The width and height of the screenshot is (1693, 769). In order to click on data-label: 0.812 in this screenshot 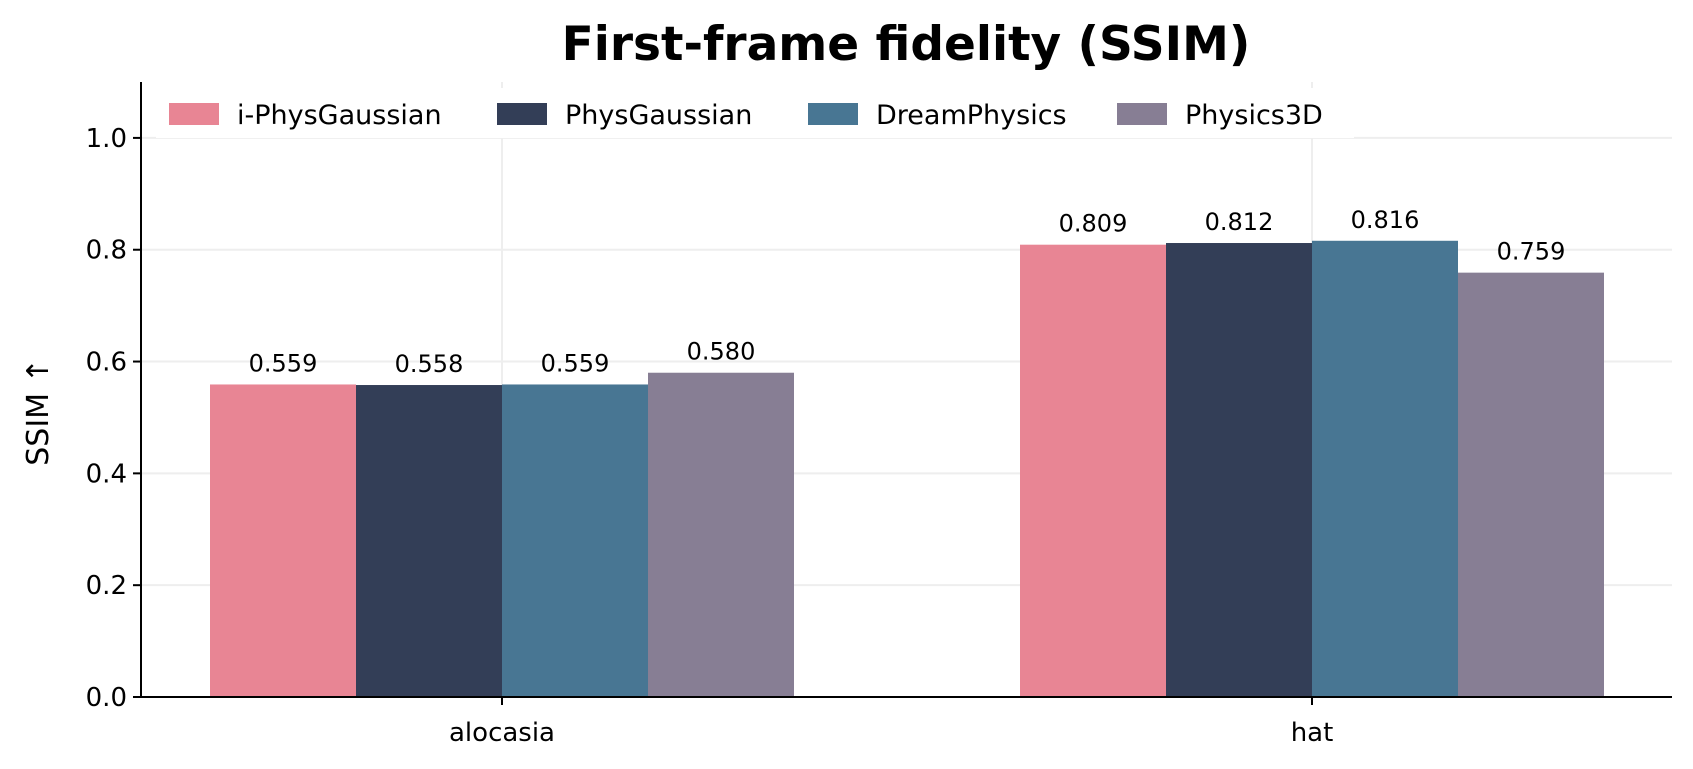, I will do `click(1239, 222)`.